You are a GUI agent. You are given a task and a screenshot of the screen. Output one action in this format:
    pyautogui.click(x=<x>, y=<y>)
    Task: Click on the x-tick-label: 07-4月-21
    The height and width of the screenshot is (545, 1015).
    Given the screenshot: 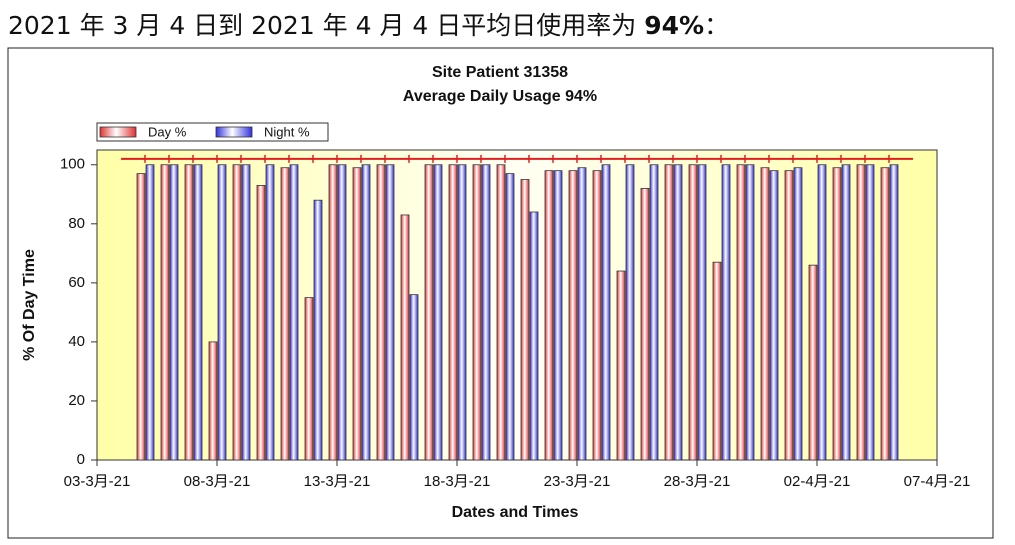 What is the action you would take?
    pyautogui.click(x=937, y=481)
    